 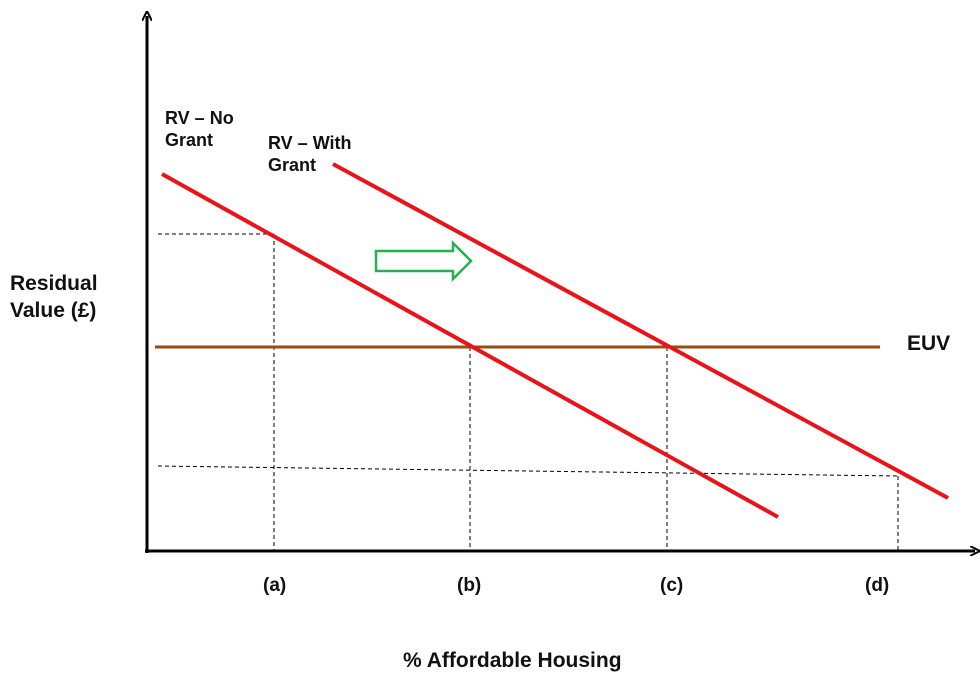 What do you see at coordinates (53, 311) in the screenshot?
I see `y-axis-label-line2: Value (£)` at bounding box center [53, 311].